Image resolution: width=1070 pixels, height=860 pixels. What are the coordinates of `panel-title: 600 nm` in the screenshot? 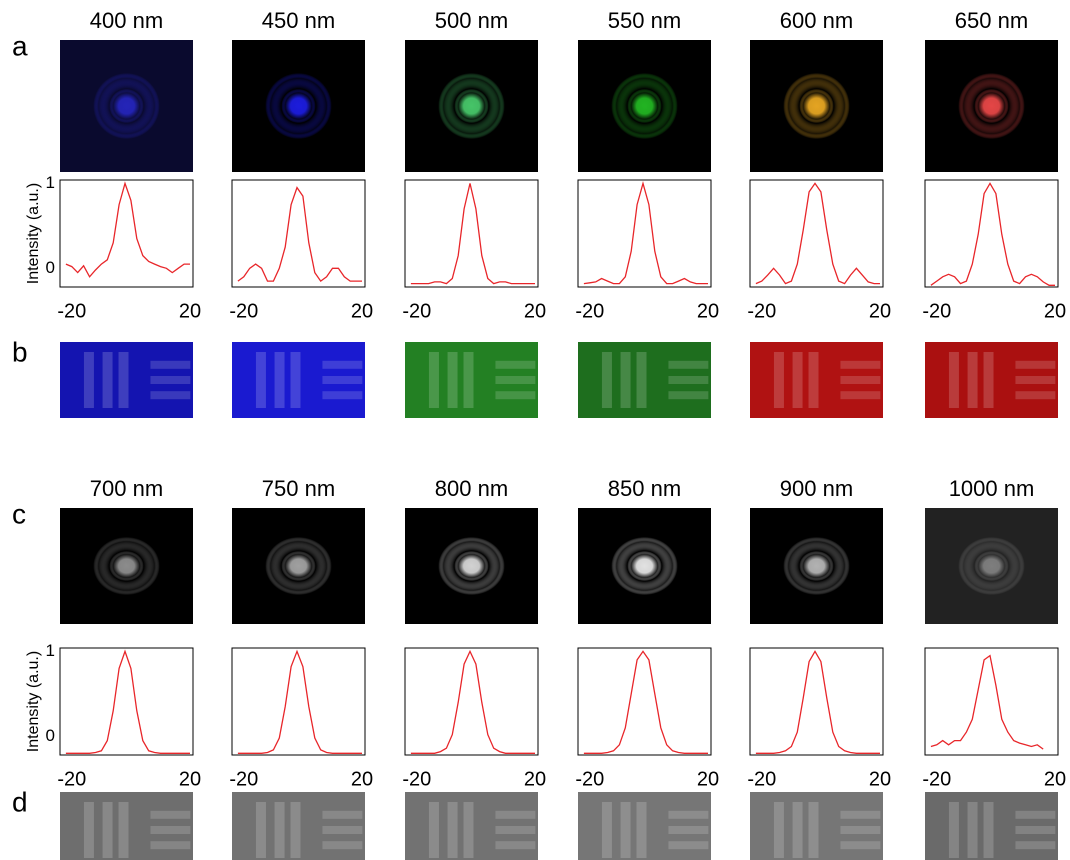 It's located at (816, 20).